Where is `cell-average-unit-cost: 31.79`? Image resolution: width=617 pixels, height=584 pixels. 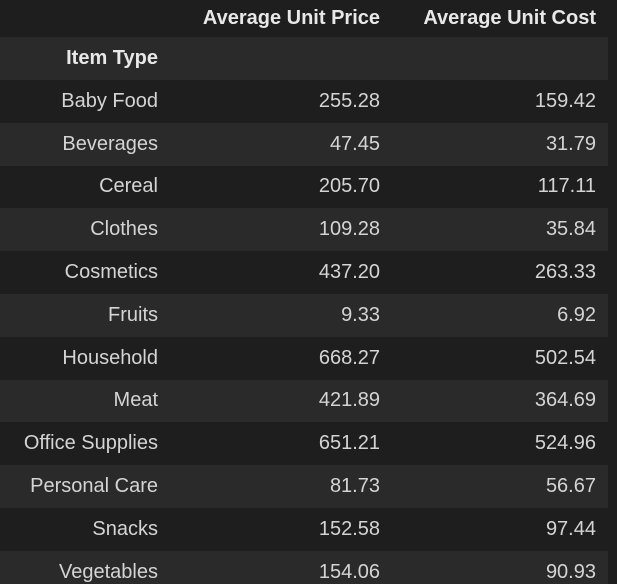 cell-average-unit-cost: 31.79 is located at coordinates (570, 143).